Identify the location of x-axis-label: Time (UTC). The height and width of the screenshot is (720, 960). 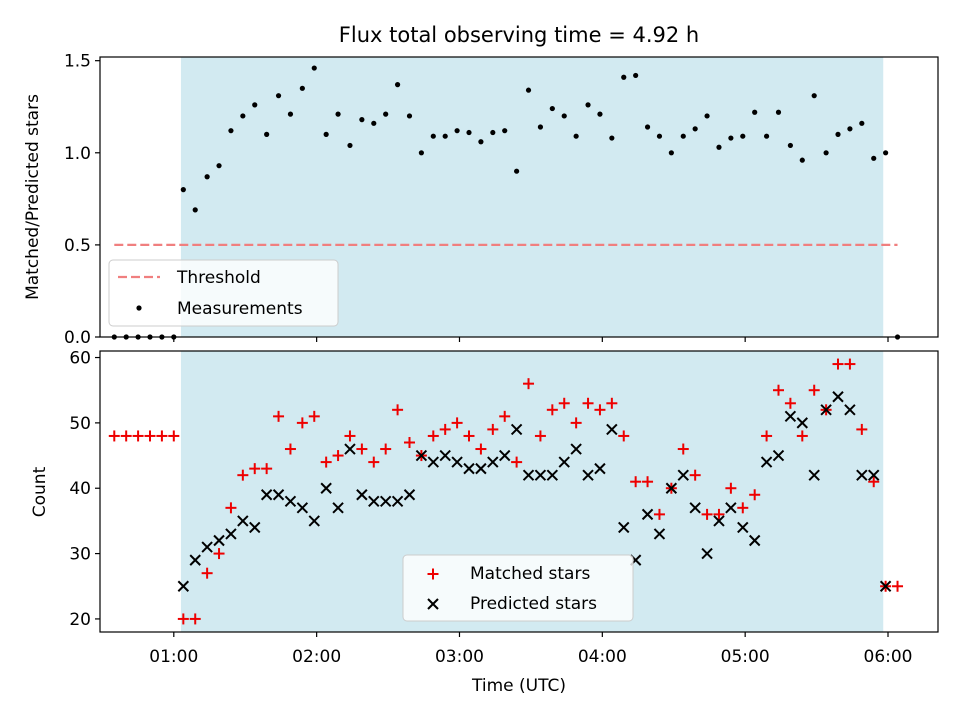
(518, 686).